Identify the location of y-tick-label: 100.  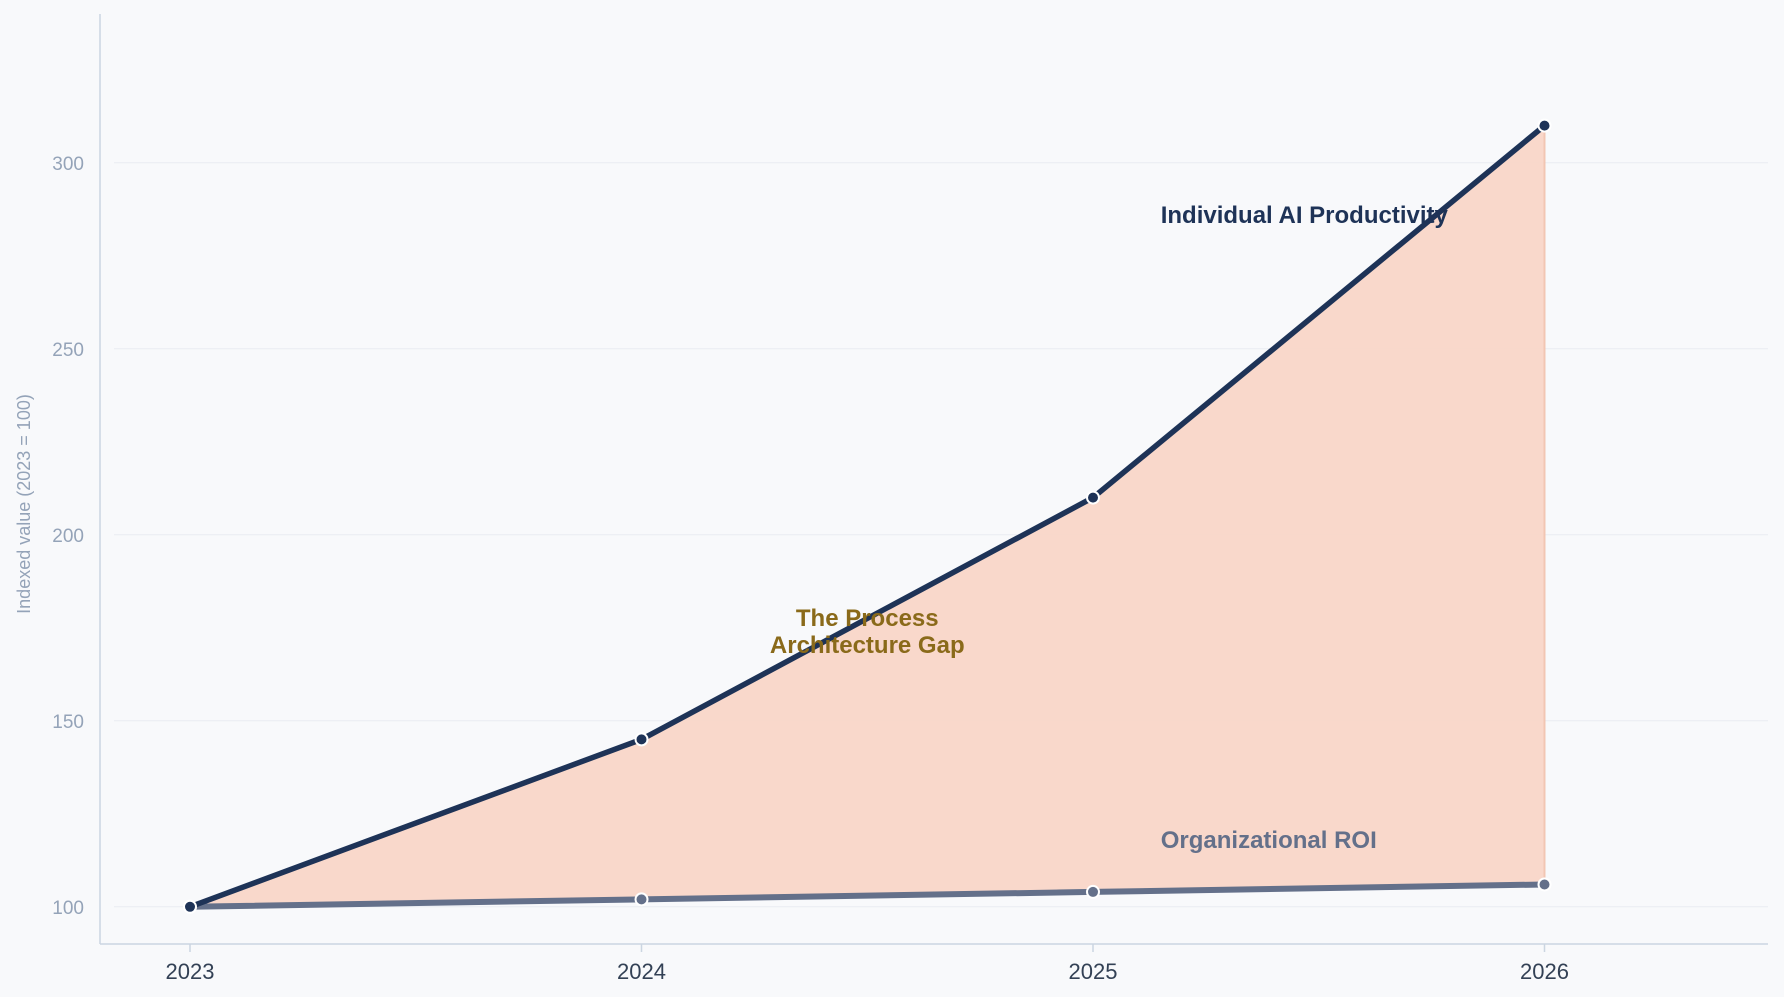
(68, 908).